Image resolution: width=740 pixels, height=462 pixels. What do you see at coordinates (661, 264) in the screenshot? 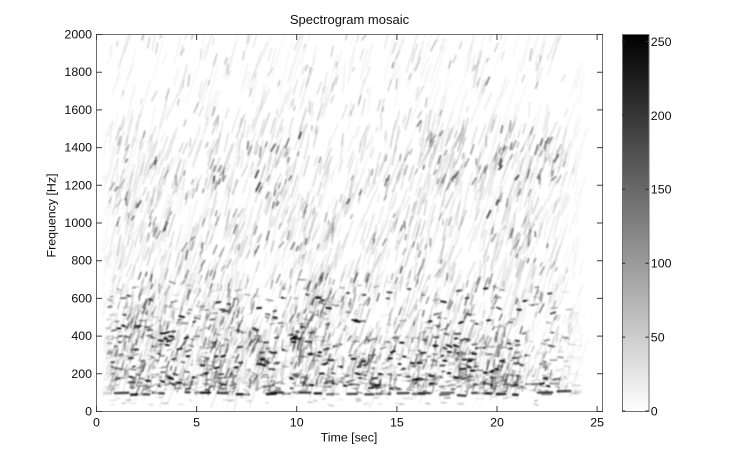
I see `svg-text: 100` at bounding box center [661, 264].